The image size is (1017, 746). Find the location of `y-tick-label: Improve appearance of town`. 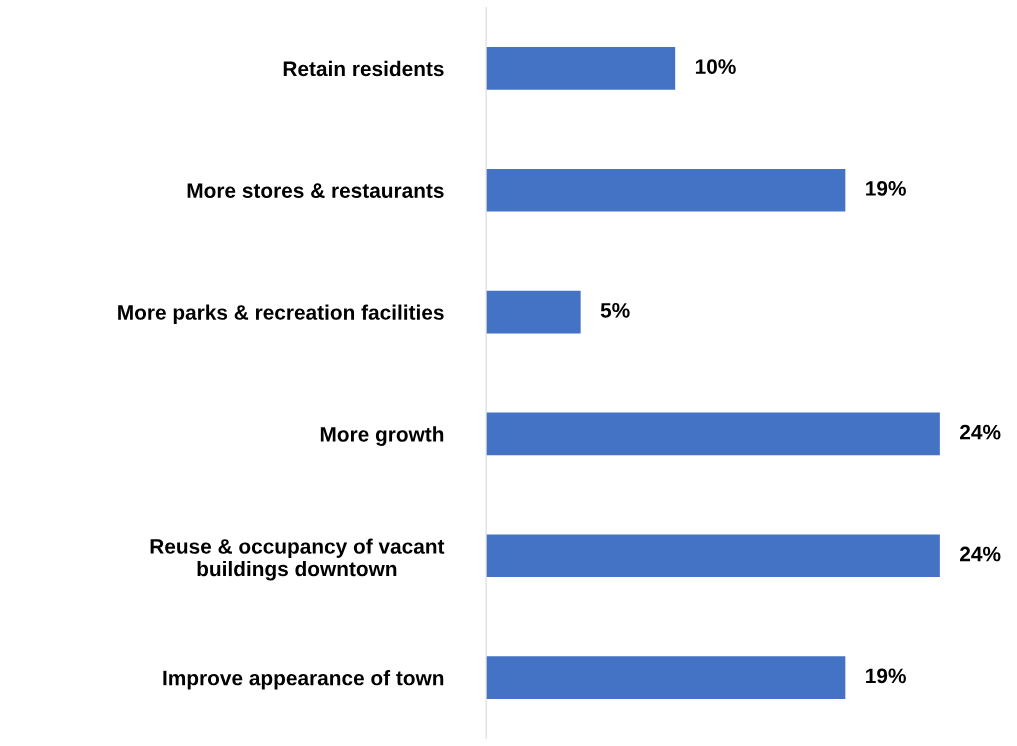

y-tick-label: Improve appearance of town is located at coordinates (303, 680).